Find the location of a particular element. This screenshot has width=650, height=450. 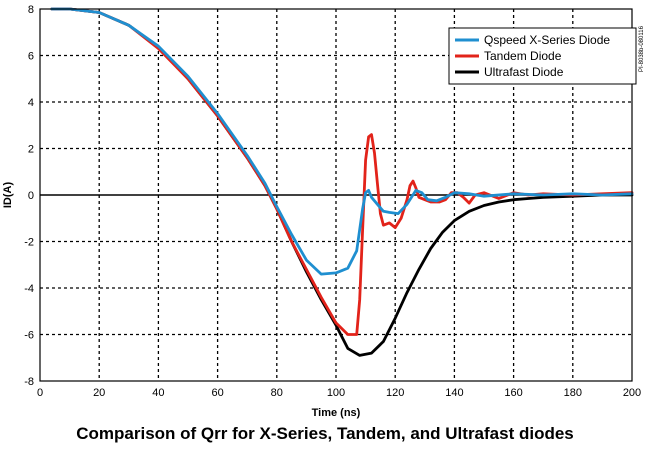

legend-box is located at coordinates (542, 56).